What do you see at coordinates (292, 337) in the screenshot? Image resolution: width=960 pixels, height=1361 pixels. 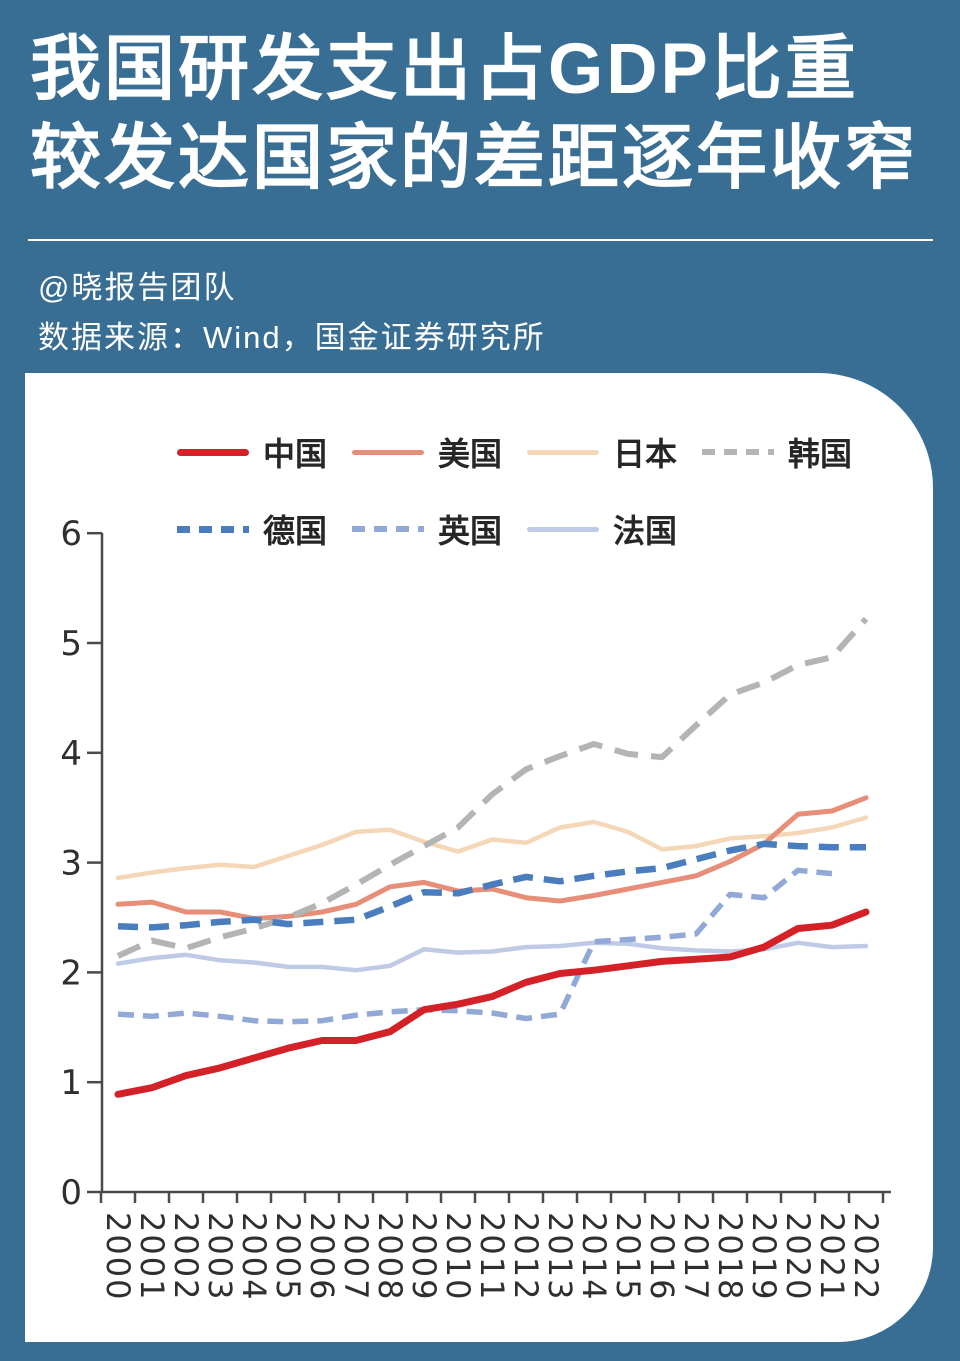 I see `data-source: 数据来源：Wind，国金证券研究所` at bounding box center [292, 337].